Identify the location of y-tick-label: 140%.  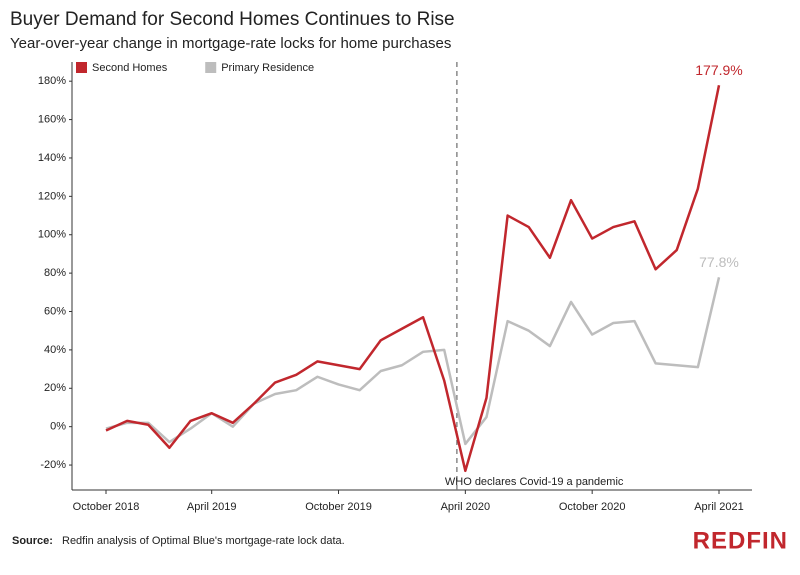
(52, 158).